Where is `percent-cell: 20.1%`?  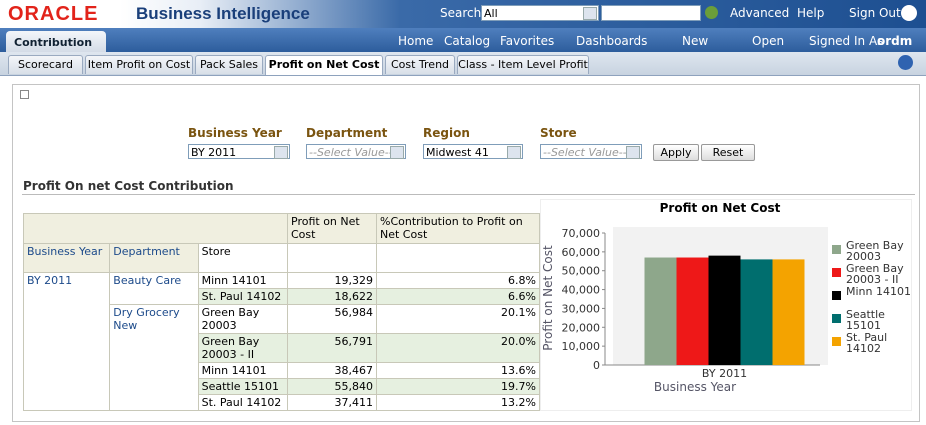
percent-cell: 20.1% is located at coordinates (458, 319).